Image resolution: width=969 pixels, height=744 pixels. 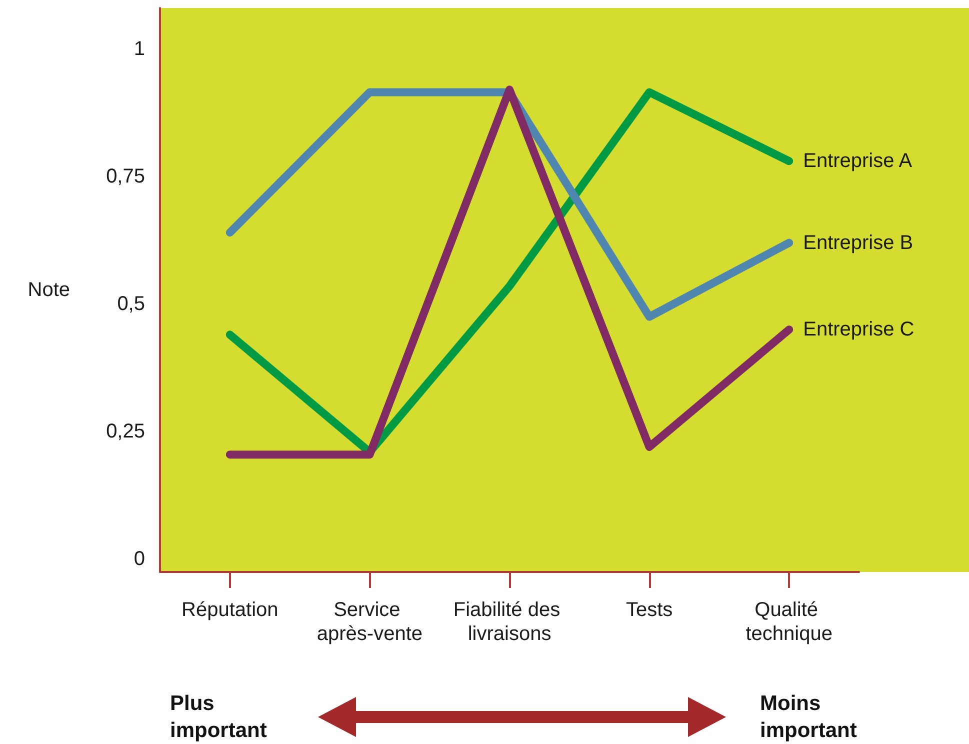 What do you see at coordinates (858, 329) in the screenshot?
I see `series-label: Entreprise C` at bounding box center [858, 329].